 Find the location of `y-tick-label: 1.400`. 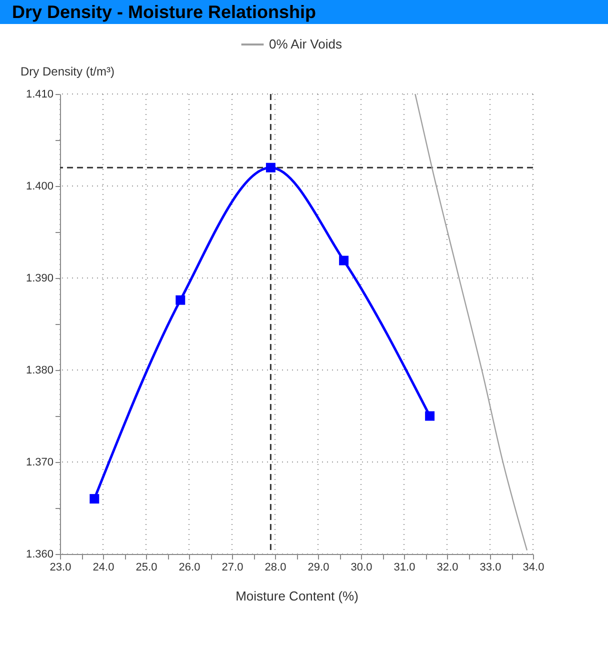

y-tick-label: 1.400 is located at coordinates (40, 186).